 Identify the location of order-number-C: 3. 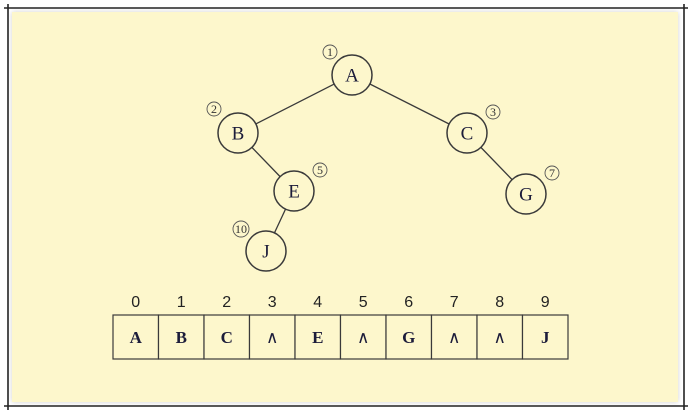
(493, 112).